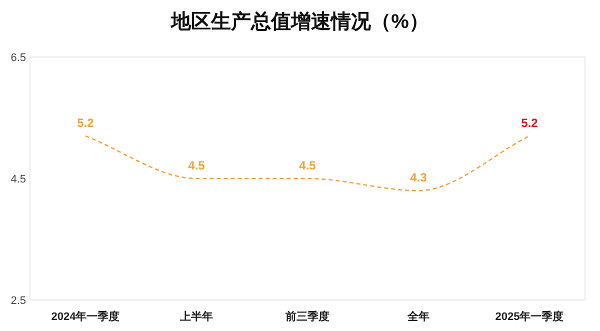 The image size is (600, 331). I want to click on data-label: 4.3, so click(419, 177).